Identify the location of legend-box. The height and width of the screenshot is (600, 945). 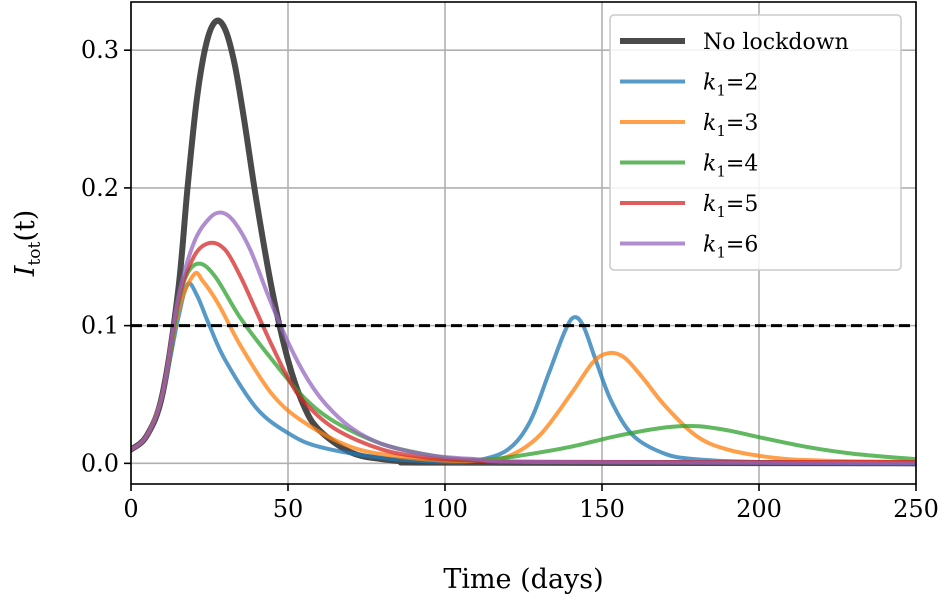
(755, 142).